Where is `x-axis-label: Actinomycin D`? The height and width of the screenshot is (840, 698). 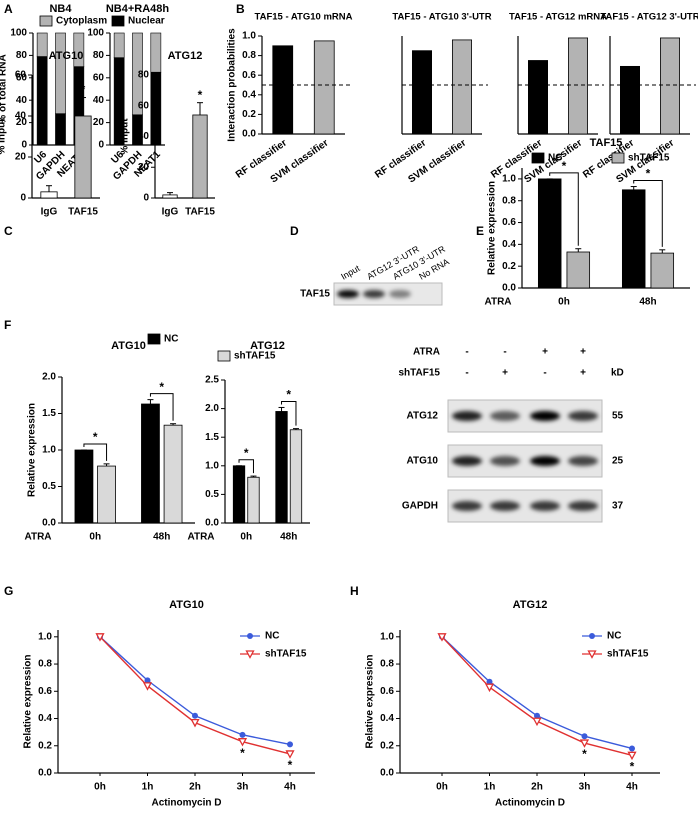
x-axis-label: Actinomycin D is located at coordinates (530, 803).